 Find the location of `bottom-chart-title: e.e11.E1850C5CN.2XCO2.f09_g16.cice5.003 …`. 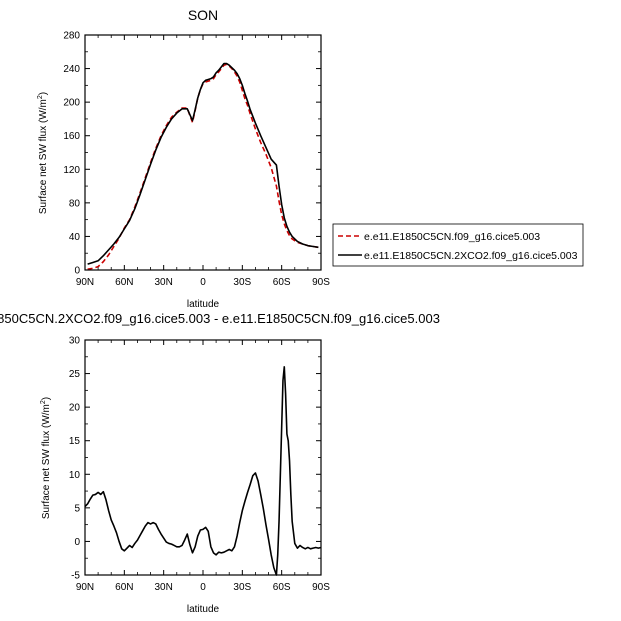

bottom-chart-title: e.e11.E1850C5CN.2XCO2.f09_g16.cice5.003 … is located at coordinates (220, 318).